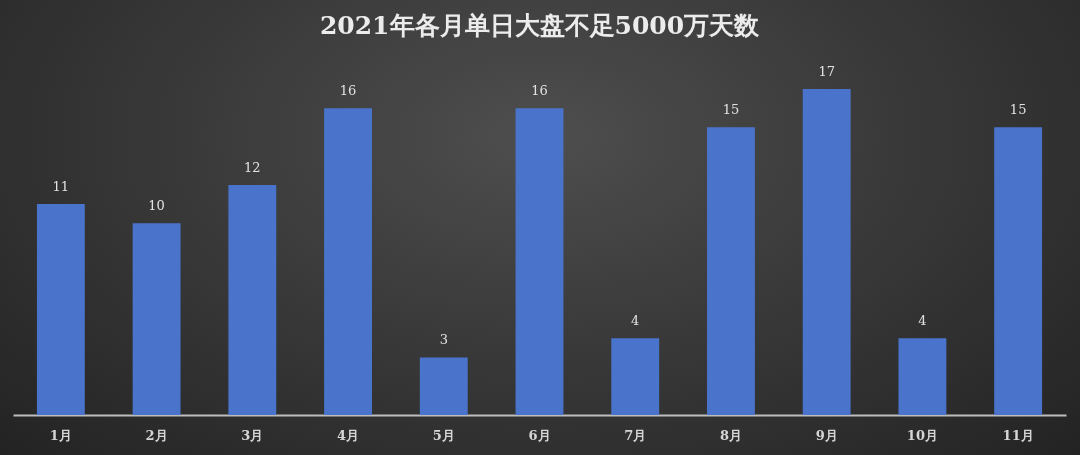  Describe the element at coordinates (635, 435) in the screenshot. I see `x-tick-label: 7月` at that location.